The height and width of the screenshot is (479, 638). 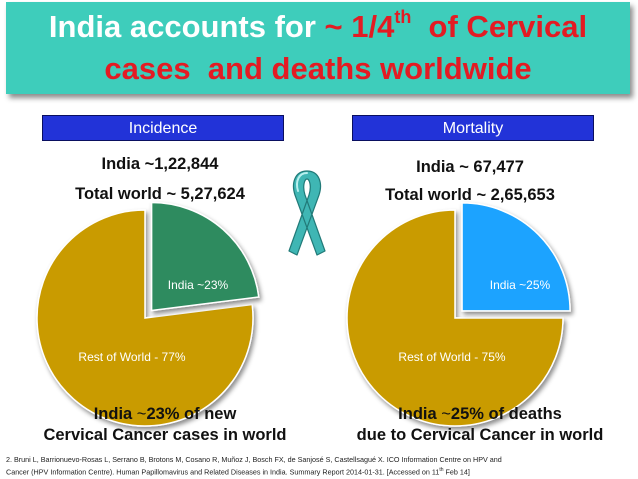 What do you see at coordinates (163, 128) in the screenshot?
I see `incidence-header: Incidence` at bounding box center [163, 128].